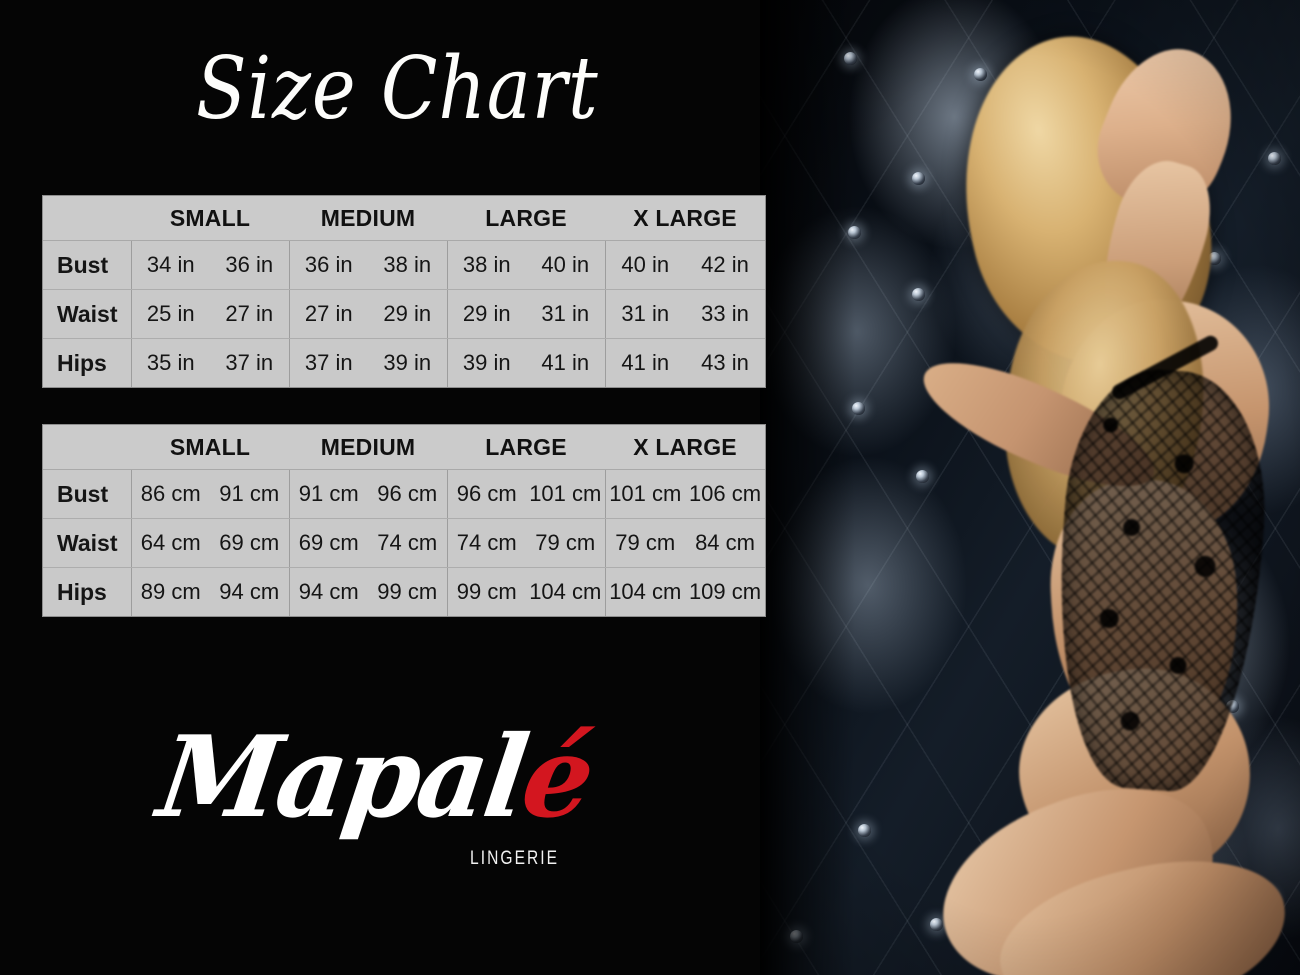 The height and width of the screenshot is (975, 1300). What do you see at coordinates (397, 89) in the screenshot?
I see `page-title: Size Chart` at bounding box center [397, 89].